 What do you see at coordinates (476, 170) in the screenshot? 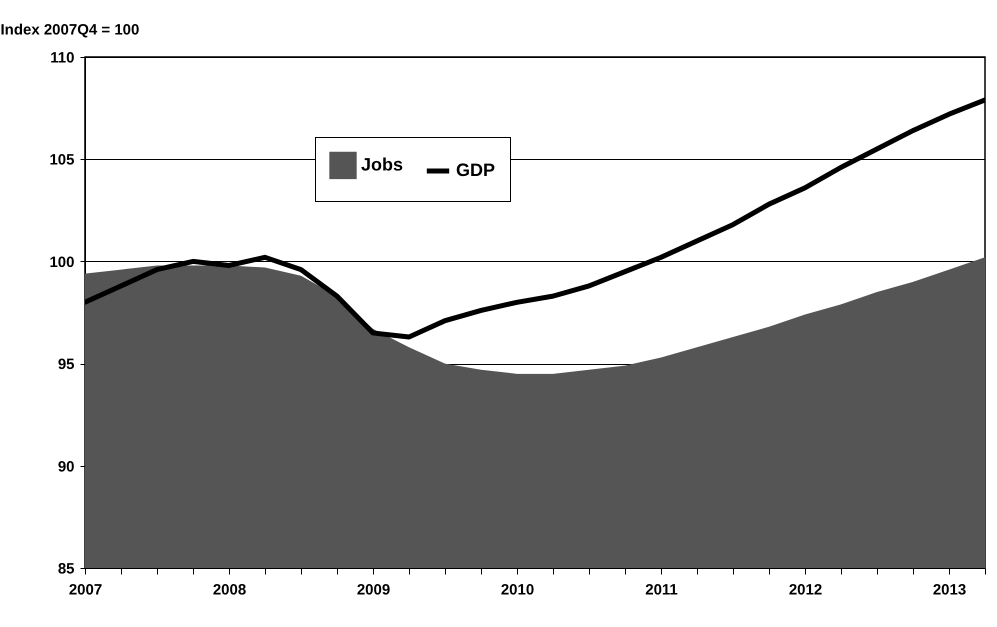
I see `legend-label: GDP` at bounding box center [476, 170].